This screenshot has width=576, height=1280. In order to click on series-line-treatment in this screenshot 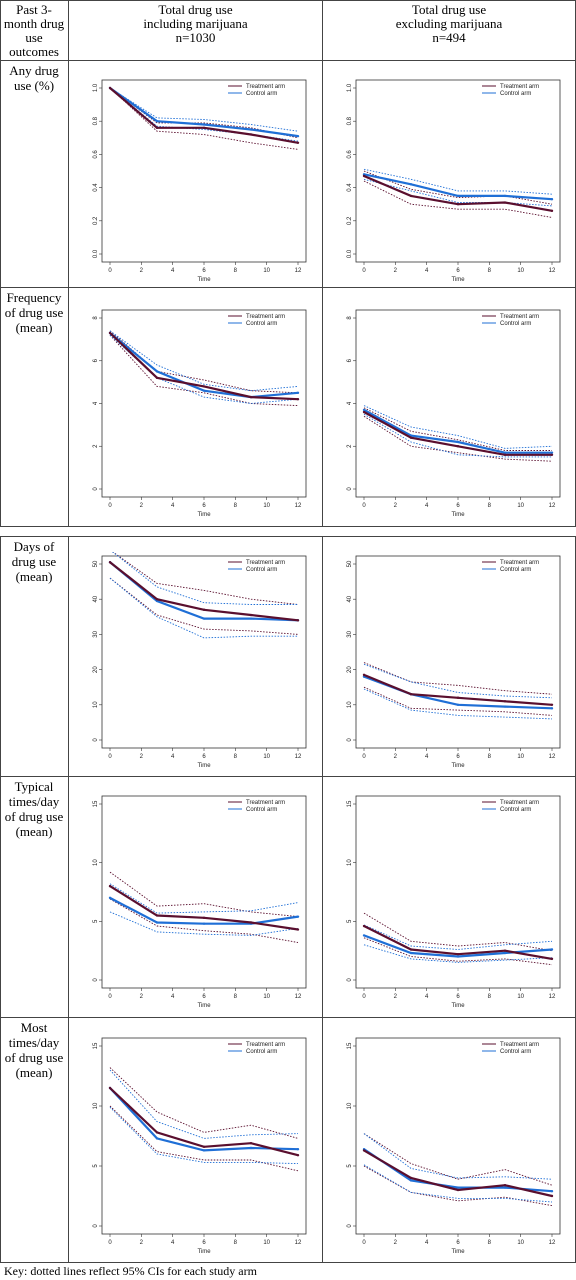, I will do `click(204, 1122)`.